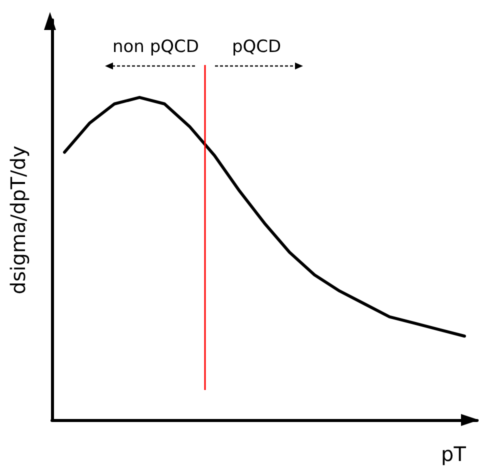 The width and height of the screenshot is (479, 472). I want to click on y-axis-title: dsigma/dpT/dy, so click(18, 219).